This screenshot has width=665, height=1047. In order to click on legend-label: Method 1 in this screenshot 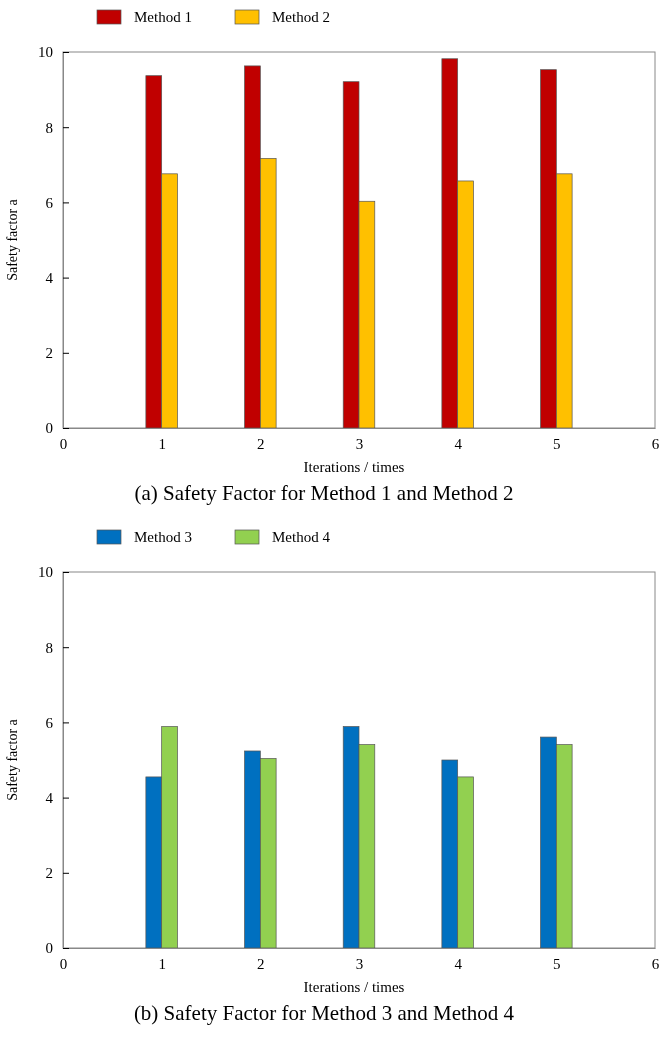, I will do `click(163, 17)`.